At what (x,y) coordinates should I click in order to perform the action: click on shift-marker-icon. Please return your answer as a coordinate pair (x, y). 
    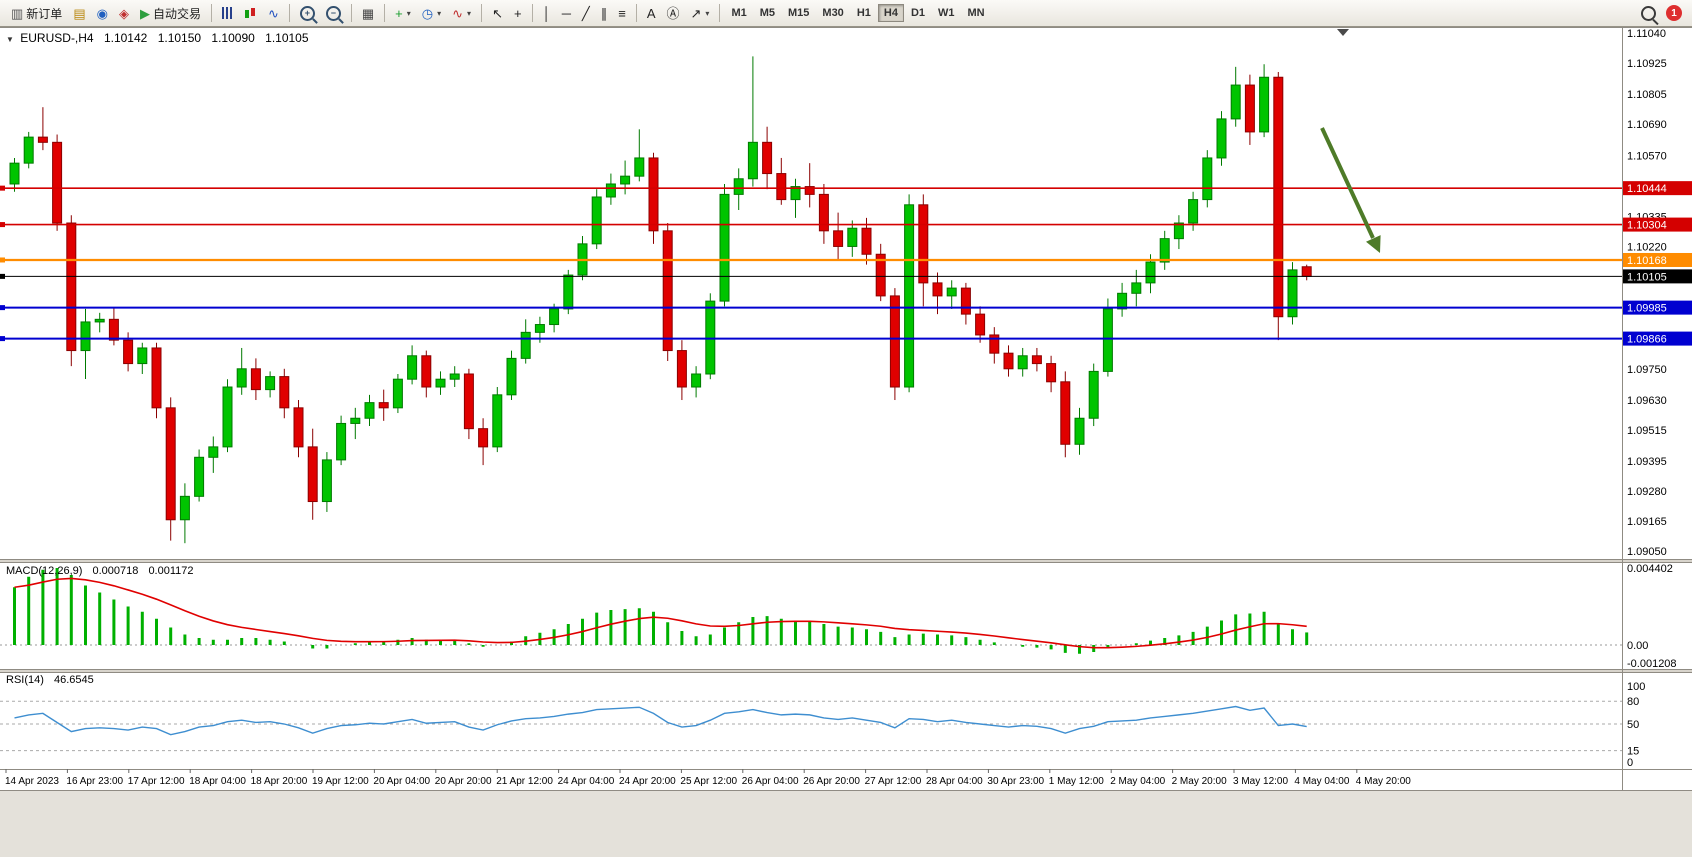
    Looking at the image, I should click on (1343, 32).